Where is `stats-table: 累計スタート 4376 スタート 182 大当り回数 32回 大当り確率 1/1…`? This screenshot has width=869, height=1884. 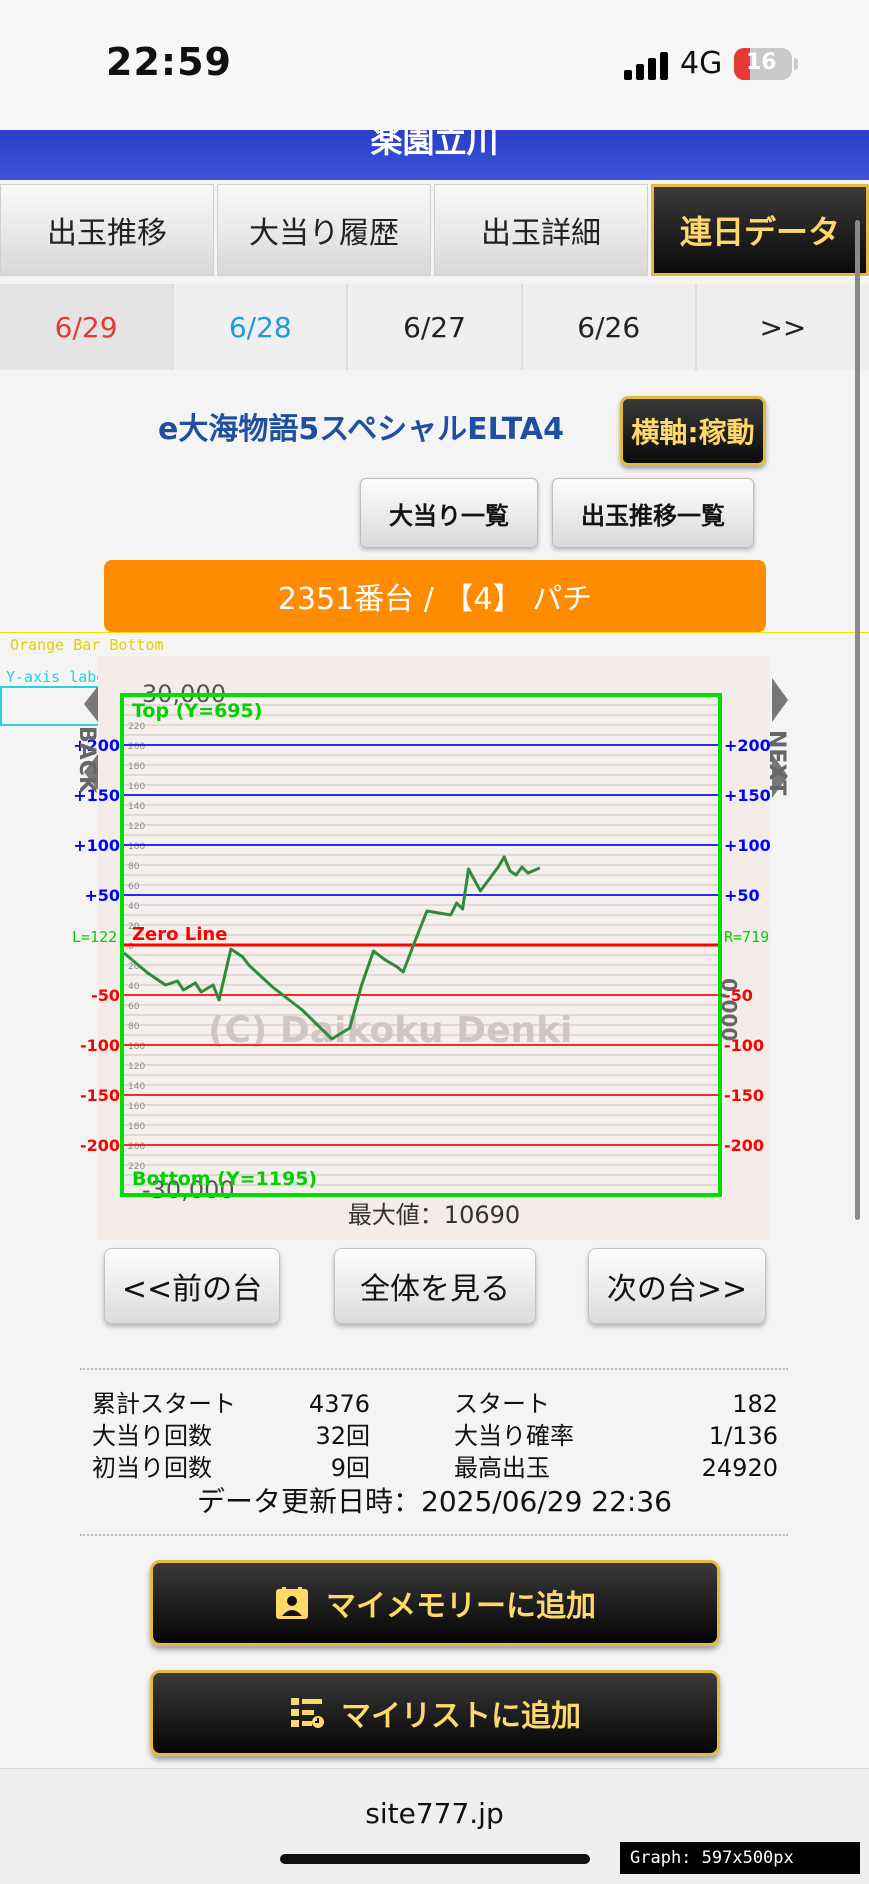
stats-table: 累計スタート 4376 スタート 182 大当り回数 32回 大当り確率 1/1… is located at coordinates (435, 1436).